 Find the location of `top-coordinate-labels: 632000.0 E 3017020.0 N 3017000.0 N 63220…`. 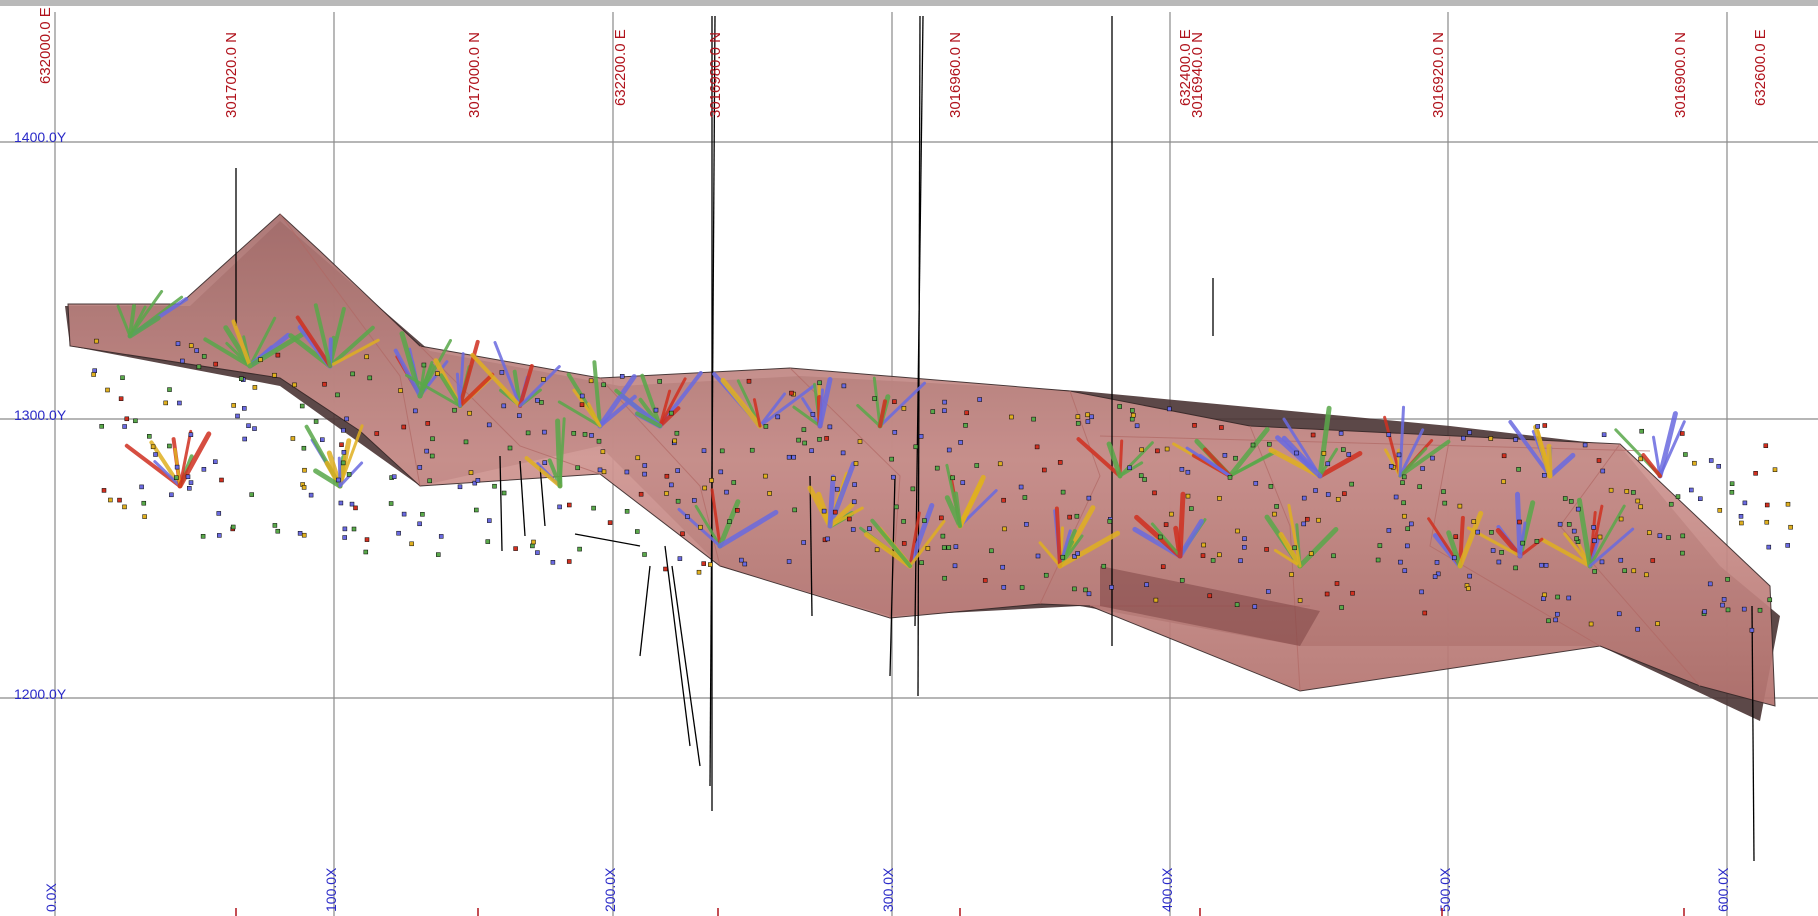

top-coordinate-labels: 632000.0 E 3017020.0 N 3017000.0 N 63220… is located at coordinates (903, 62).